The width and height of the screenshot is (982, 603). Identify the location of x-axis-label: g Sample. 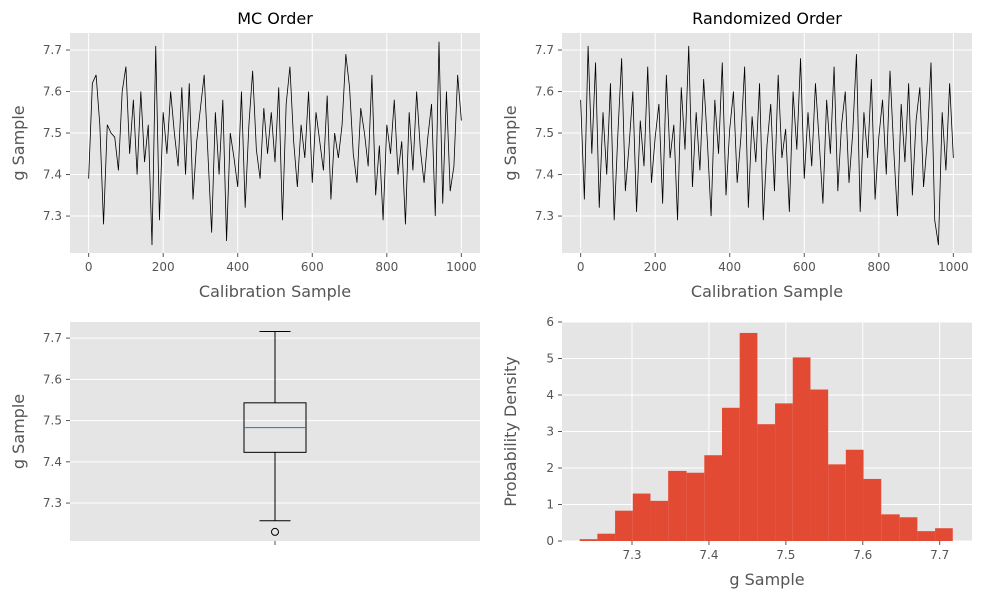
(766, 579).